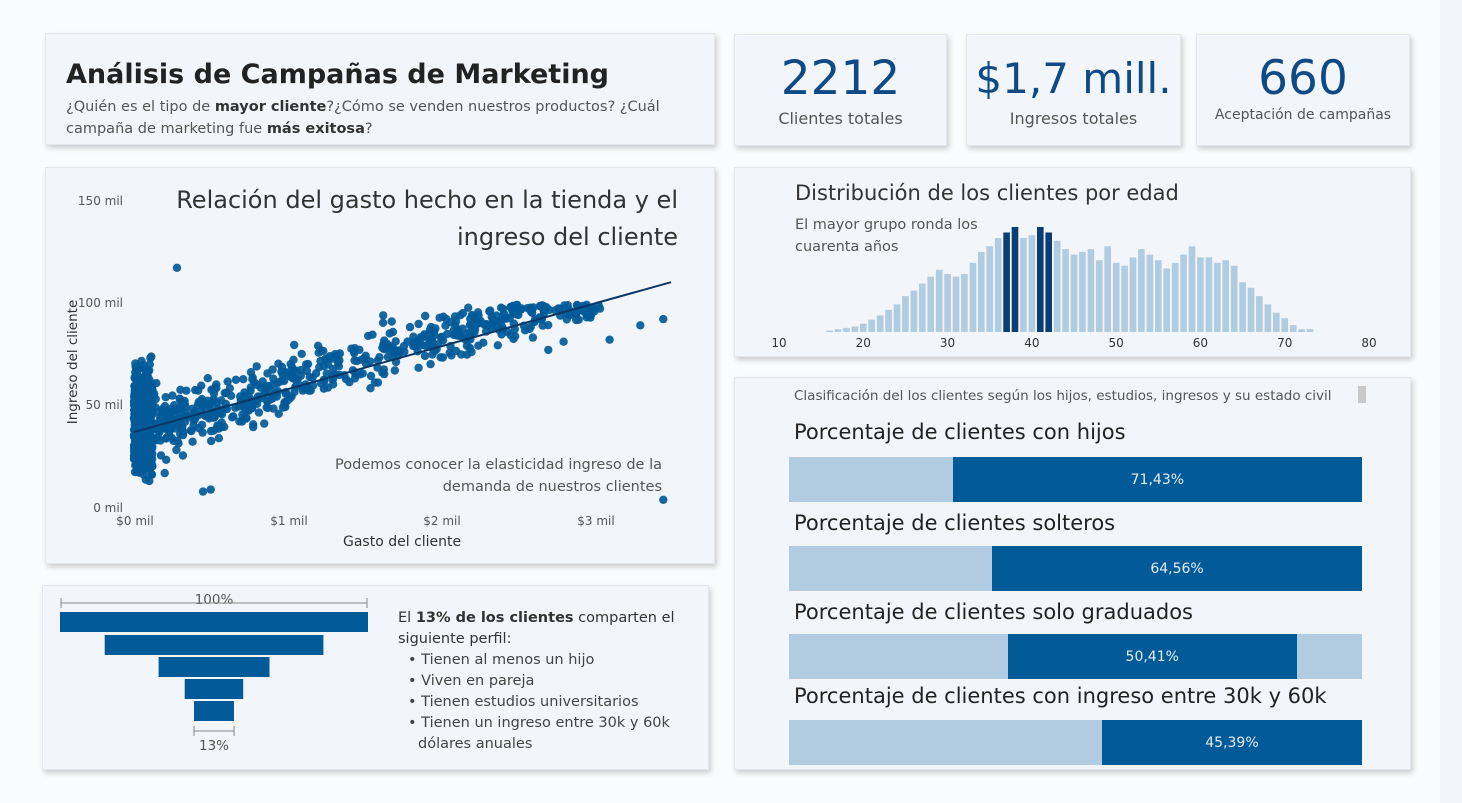 The height and width of the screenshot is (803, 1462). Describe the element at coordinates (1157, 479) in the screenshot. I see `bar-fill: 71,43%` at that location.